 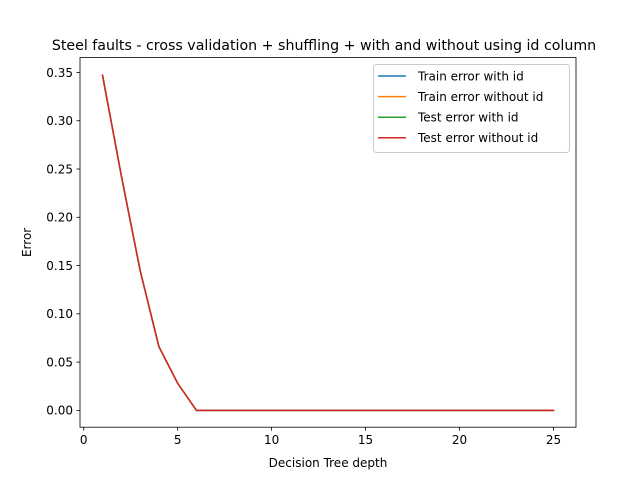 What do you see at coordinates (468, 118) in the screenshot?
I see `legend-label: Test error with id` at bounding box center [468, 118].